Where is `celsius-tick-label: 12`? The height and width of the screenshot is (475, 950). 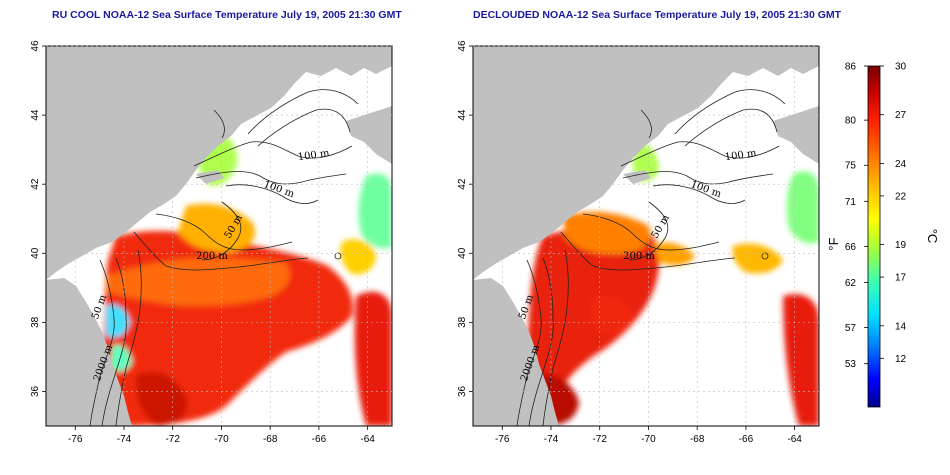
celsius-tick-label: 12 is located at coordinates (901, 359).